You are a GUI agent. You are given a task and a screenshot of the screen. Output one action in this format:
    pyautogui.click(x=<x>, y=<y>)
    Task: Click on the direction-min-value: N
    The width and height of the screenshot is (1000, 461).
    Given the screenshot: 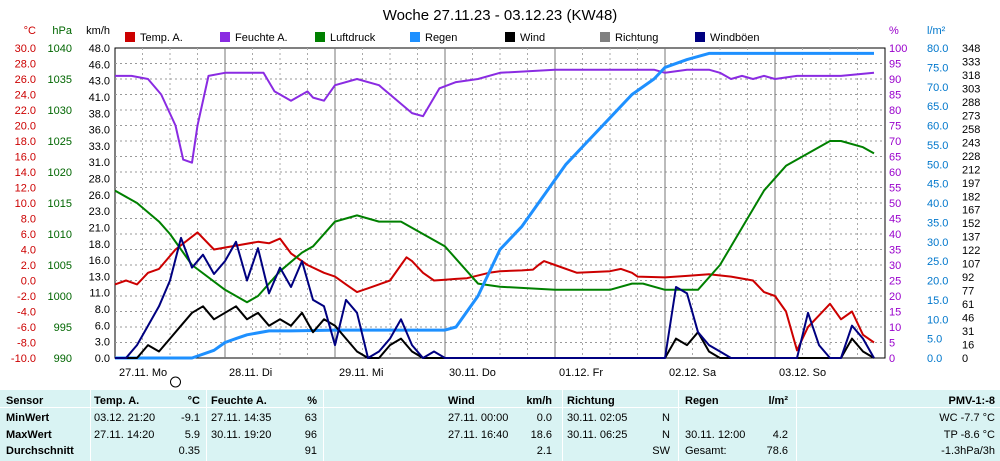 What is the action you would take?
    pyautogui.click(x=666, y=418)
    